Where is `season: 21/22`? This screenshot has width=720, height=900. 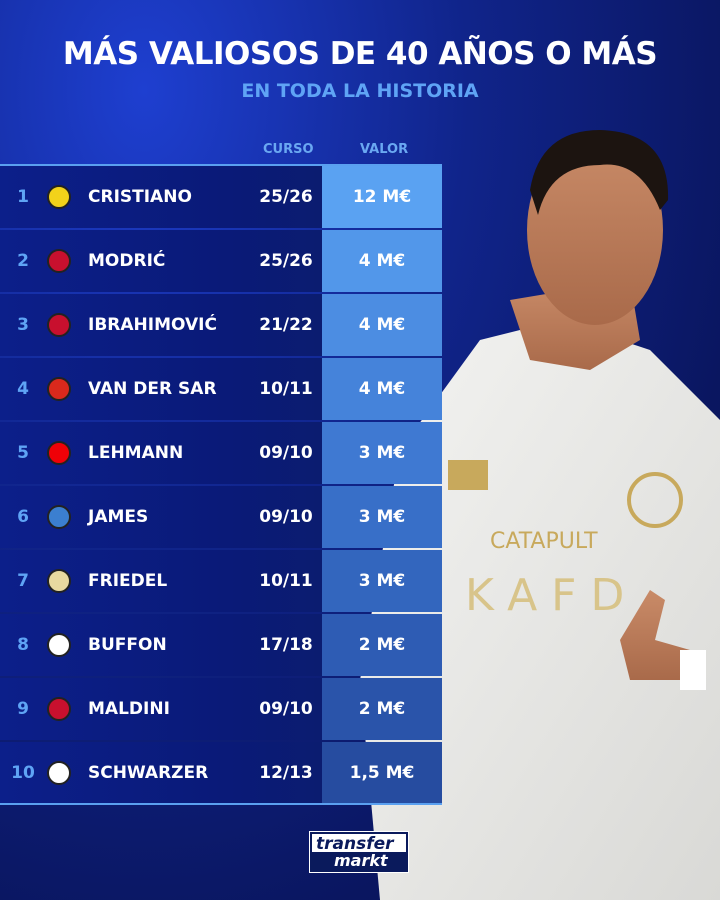
season: 21/22 is located at coordinates (286, 325).